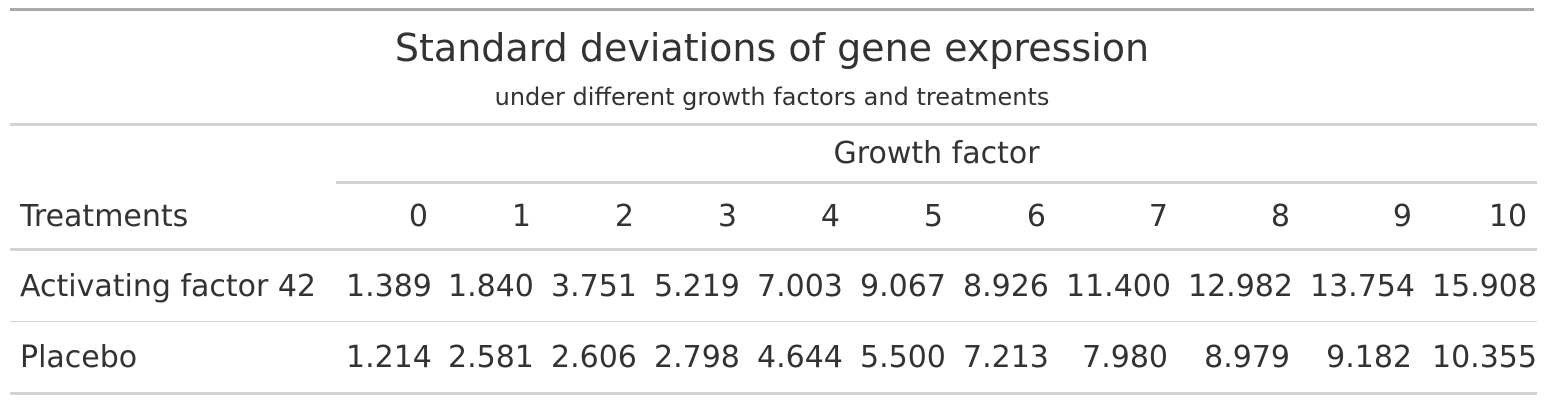  What do you see at coordinates (1361, 285) in the screenshot?
I see `table-cell: 13.754` at bounding box center [1361, 285].